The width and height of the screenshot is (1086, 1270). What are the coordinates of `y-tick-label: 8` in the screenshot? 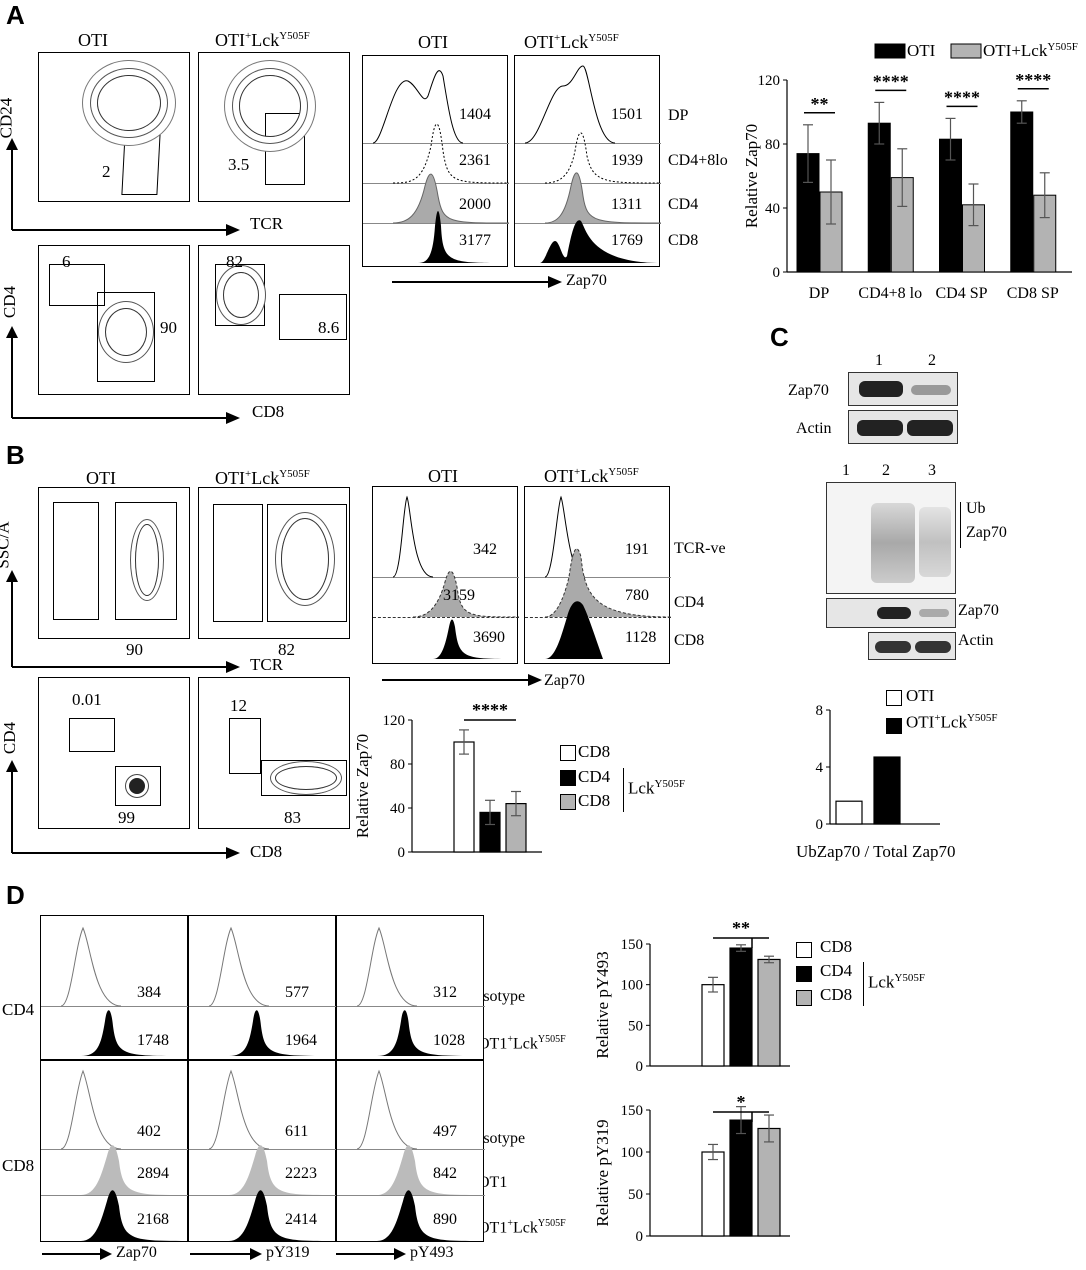 It's located at (820, 711).